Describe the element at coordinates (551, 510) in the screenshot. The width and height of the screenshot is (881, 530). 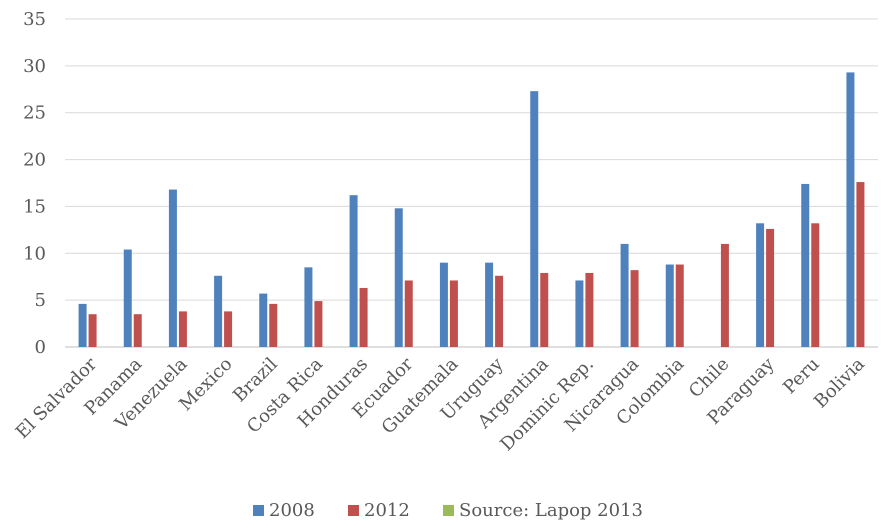
I see `legend-label: Source: Lapop 2013` at that location.